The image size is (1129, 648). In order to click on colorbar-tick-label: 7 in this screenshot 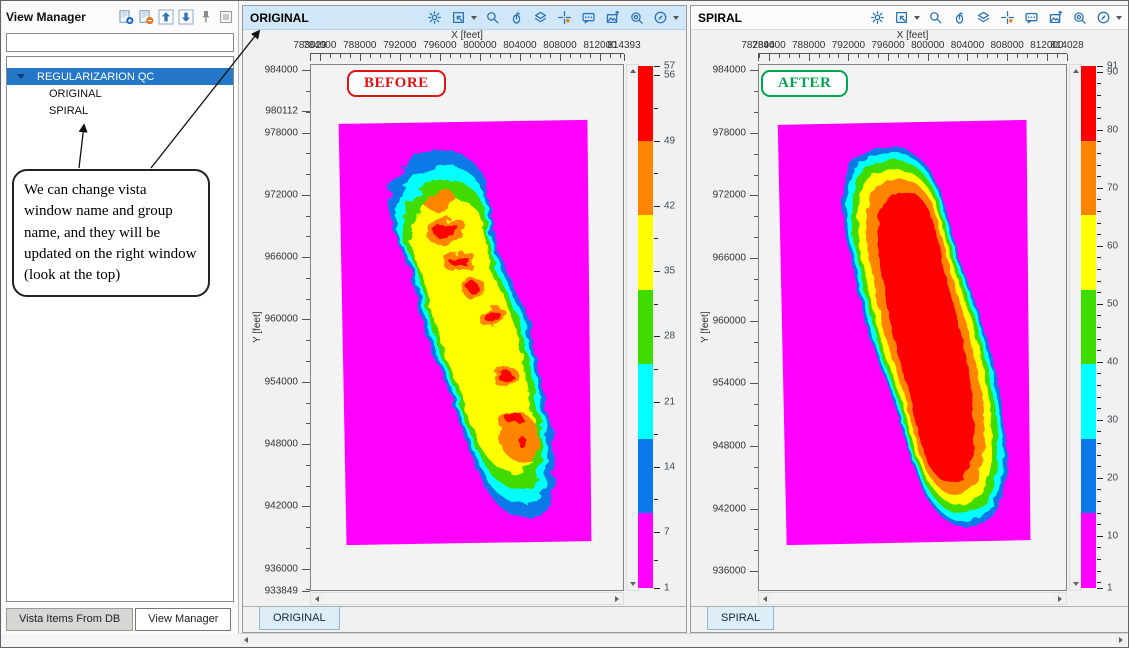, I will do `click(667, 532)`.